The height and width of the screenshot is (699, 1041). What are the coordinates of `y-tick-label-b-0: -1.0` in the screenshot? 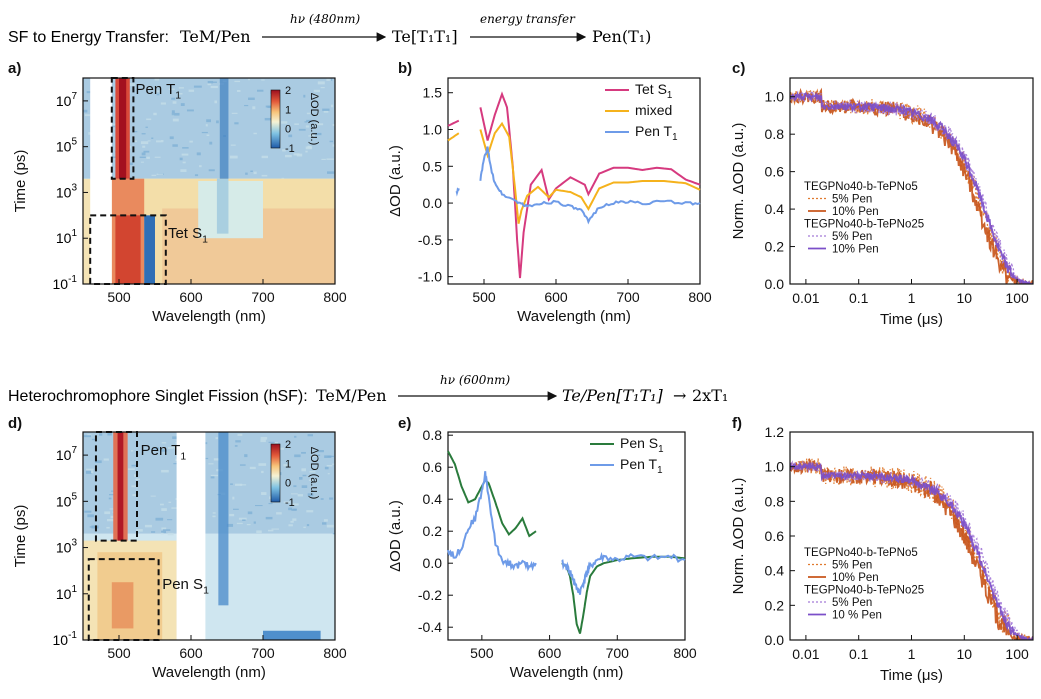 It's located at (430, 277).